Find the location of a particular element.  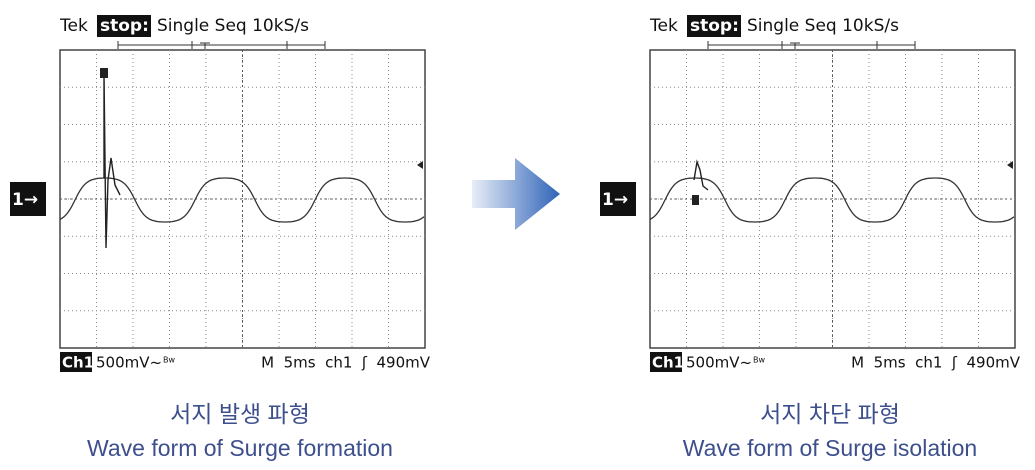

transition-arrow is located at coordinates (516, 194).